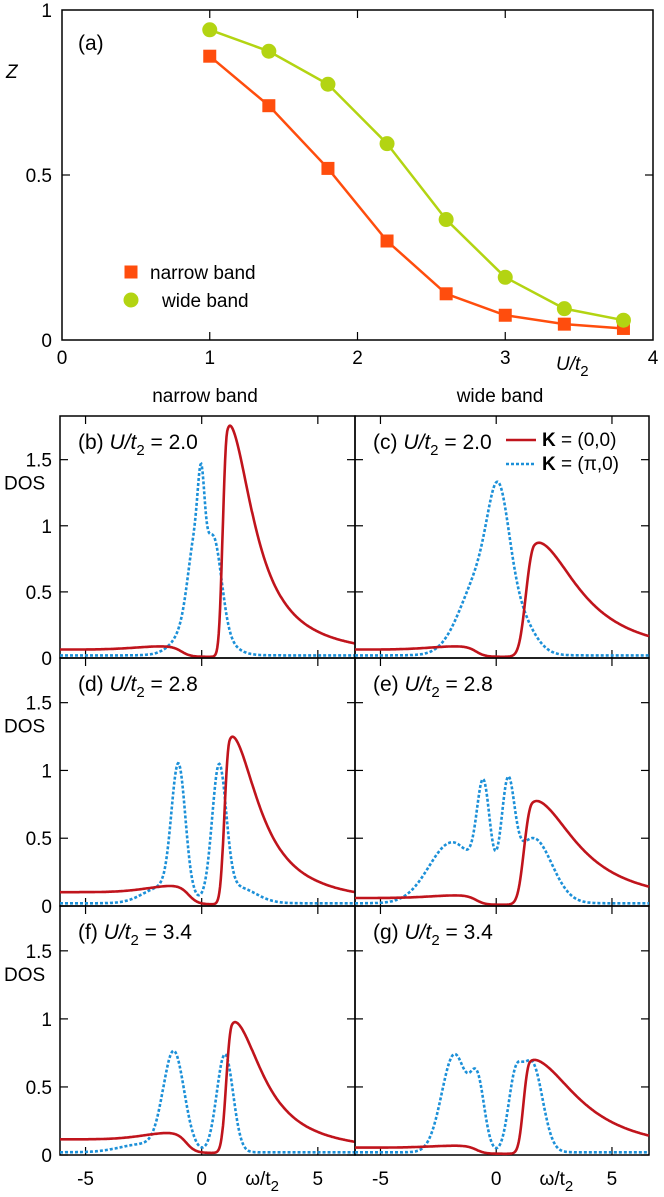 The height and width of the screenshot is (1197, 664). What do you see at coordinates (572, 367) in the screenshot?
I see `a-x-axis-label: U/t2` at bounding box center [572, 367].